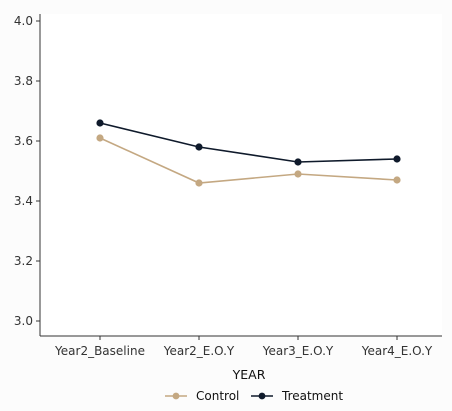 The width and height of the screenshot is (452, 411). Describe the element at coordinates (23, 261) in the screenshot. I see `y-tick-label: 3.2` at that location.